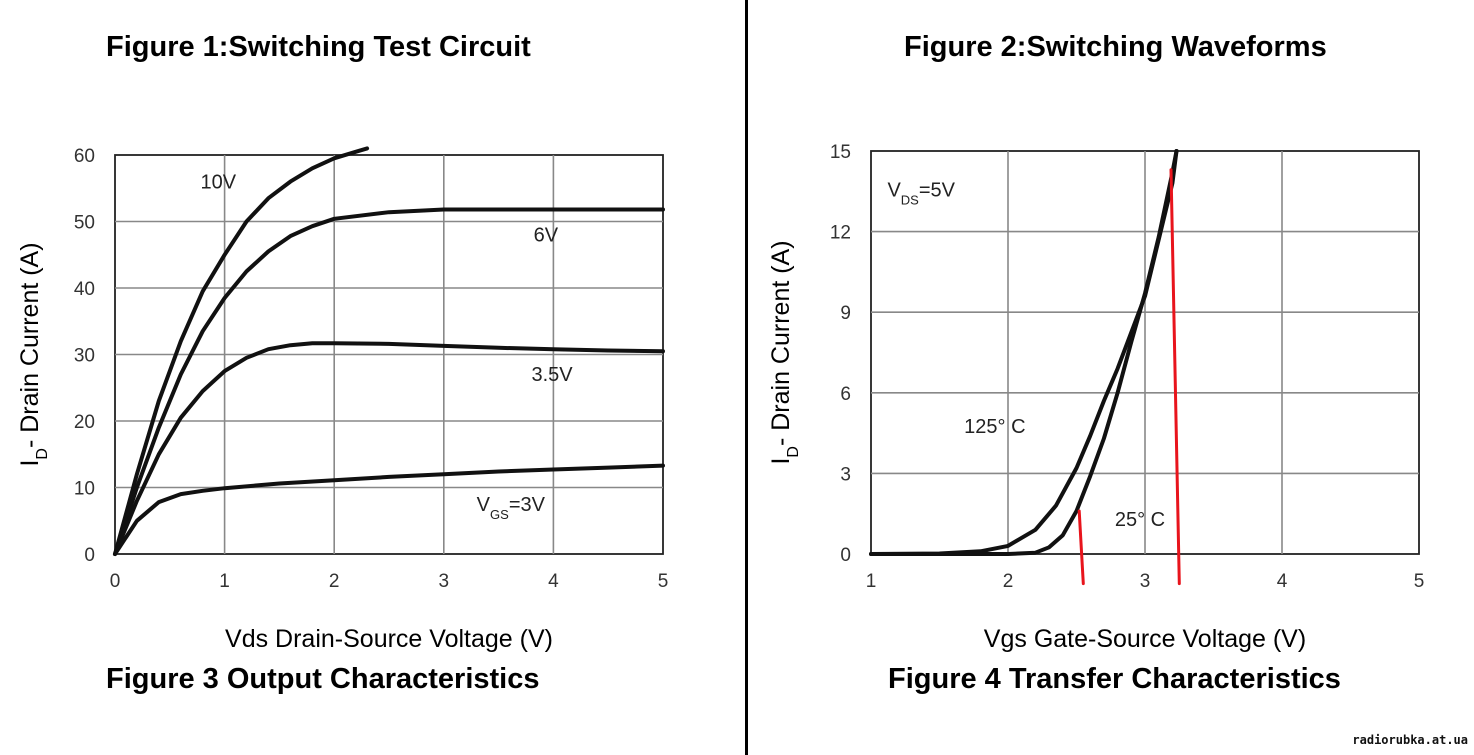 Image resolution: width=1474 pixels, height=755 pixels. What do you see at coordinates (115, 581) in the screenshot?
I see `x-tick-label: 0` at bounding box center [115, 581].